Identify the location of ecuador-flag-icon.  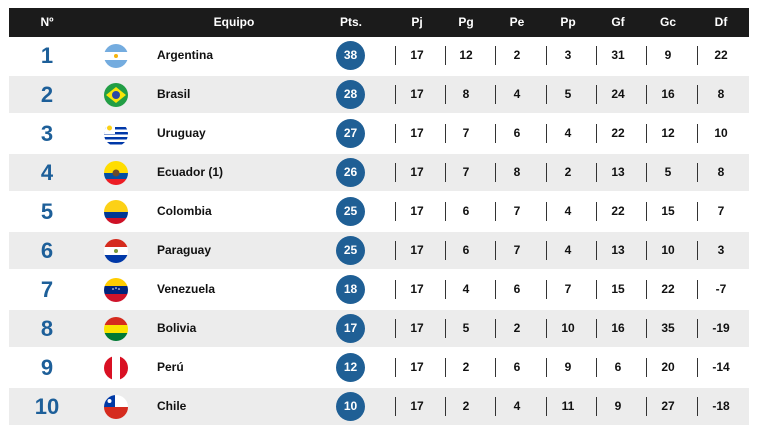
(116, 173).